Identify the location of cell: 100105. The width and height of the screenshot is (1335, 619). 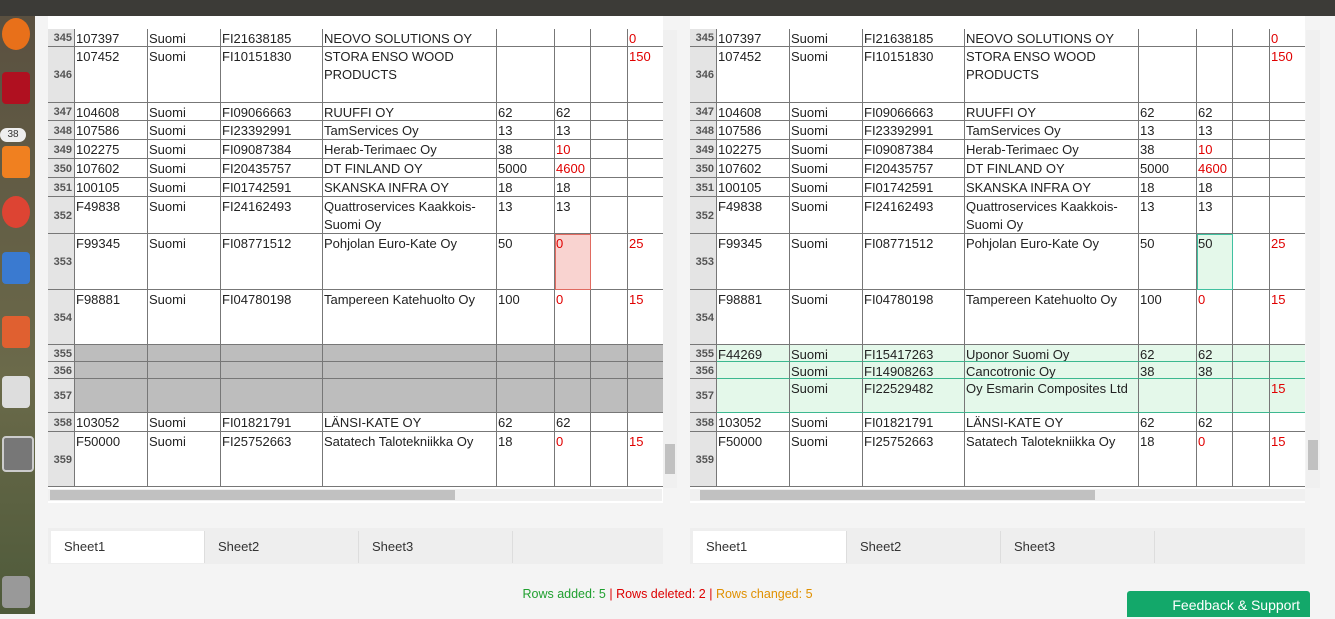
(111, 187).